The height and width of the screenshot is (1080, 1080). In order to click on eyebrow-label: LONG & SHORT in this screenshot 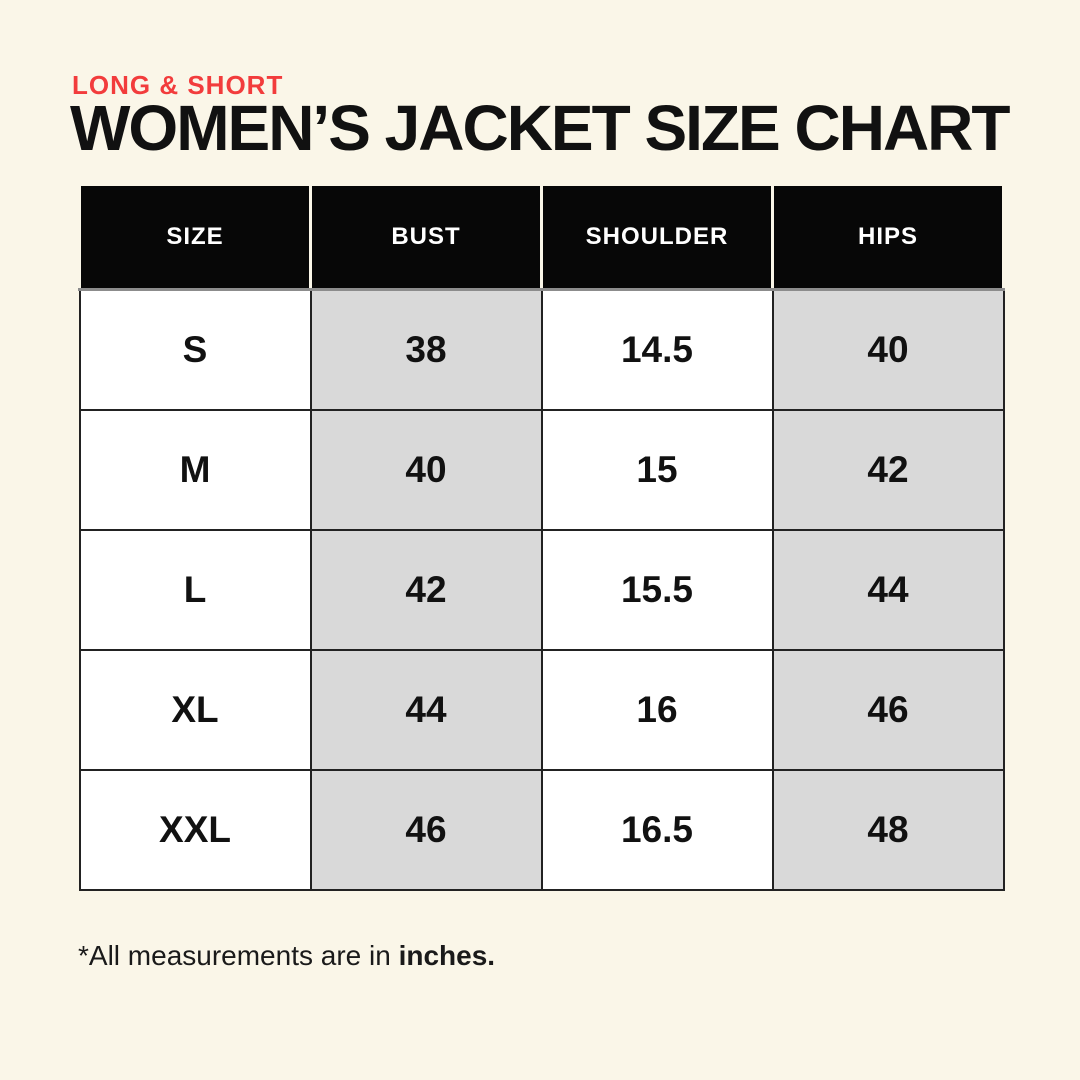, I will do `click(178, 85)`.